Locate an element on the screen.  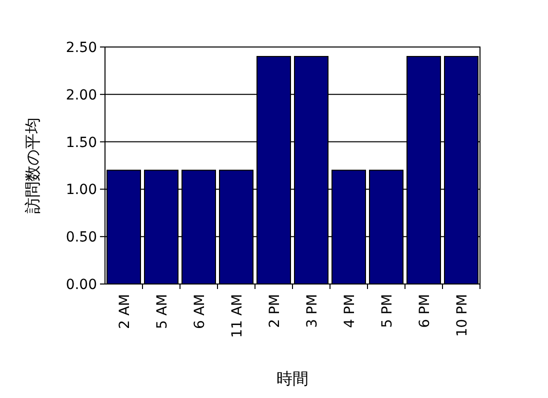
y-tick-label: 2.50 is located at coordinates (81, 48).